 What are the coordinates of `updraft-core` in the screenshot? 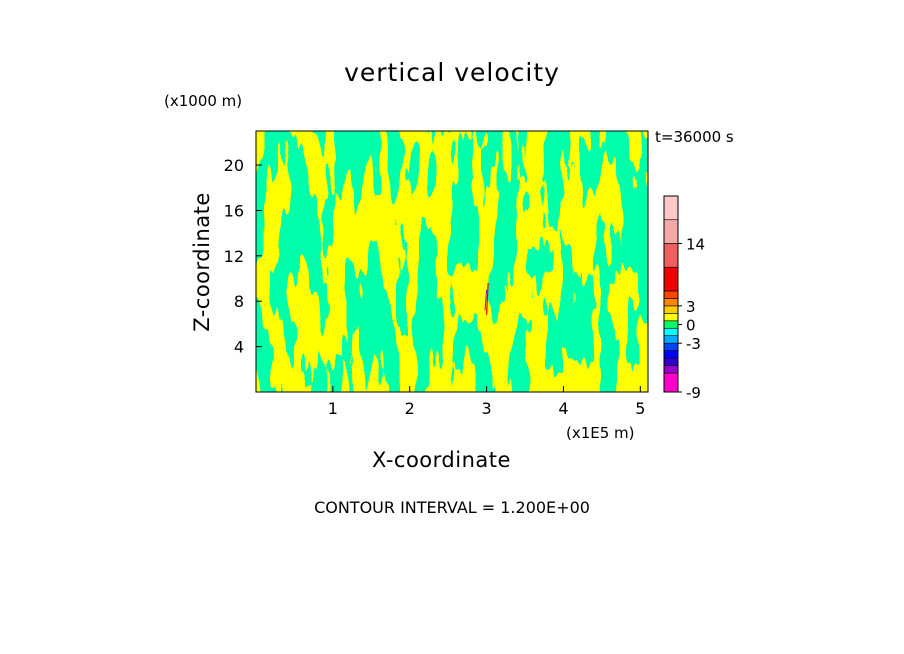 It's located at (487, 299).